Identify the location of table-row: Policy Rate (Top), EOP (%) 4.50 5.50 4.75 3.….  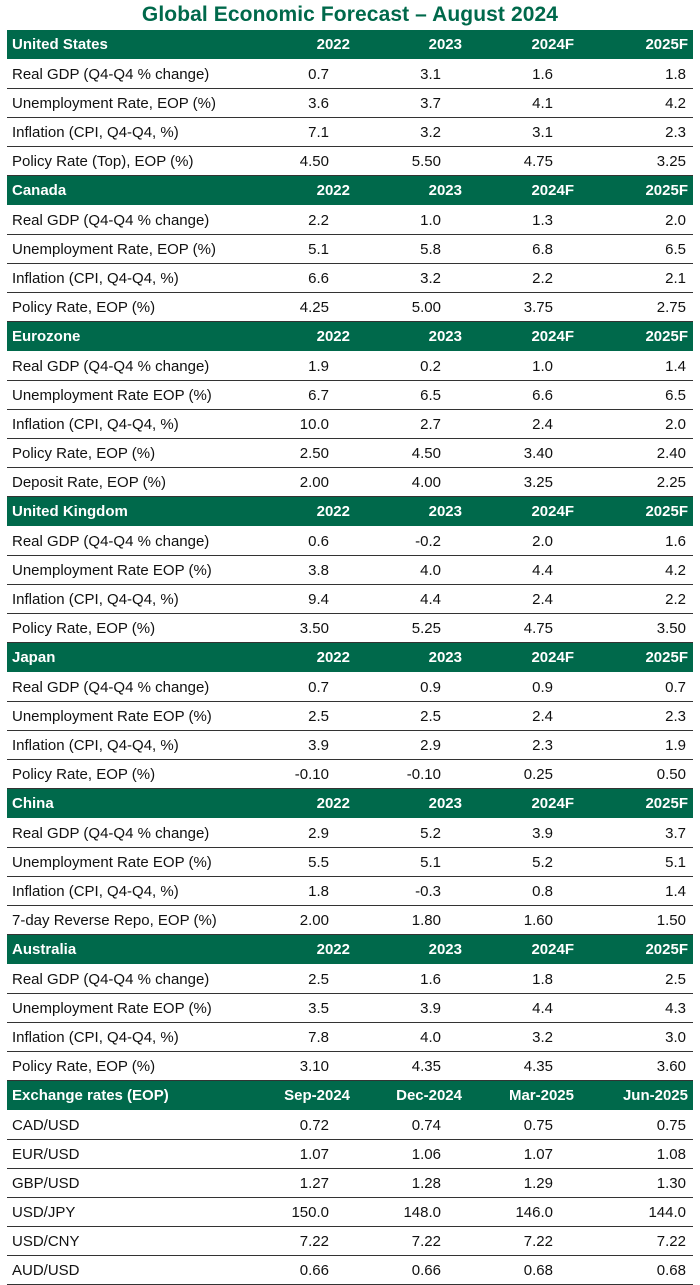
(350, 161).